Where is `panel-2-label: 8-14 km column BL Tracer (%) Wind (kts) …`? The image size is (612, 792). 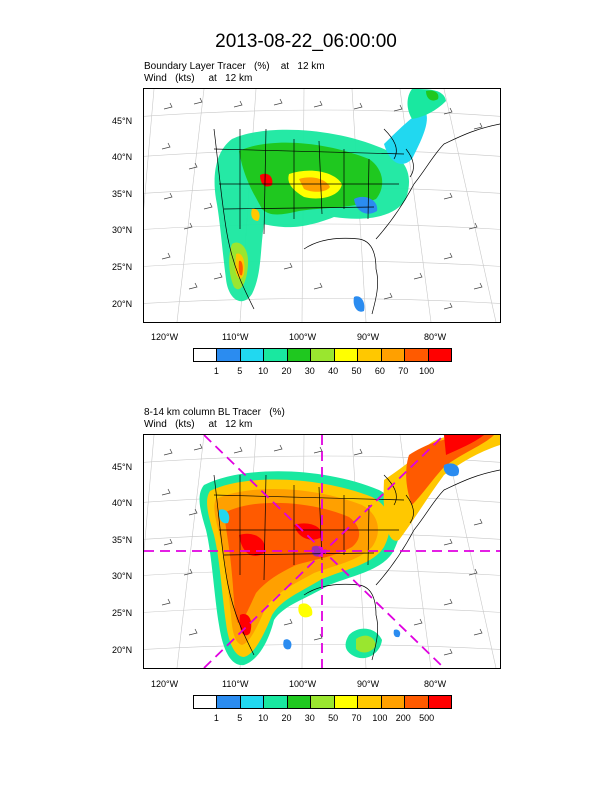
panel-2-label: 8-14 km column BL Tracer (%) Wind (kts) … is located at coordinates (214, 419).